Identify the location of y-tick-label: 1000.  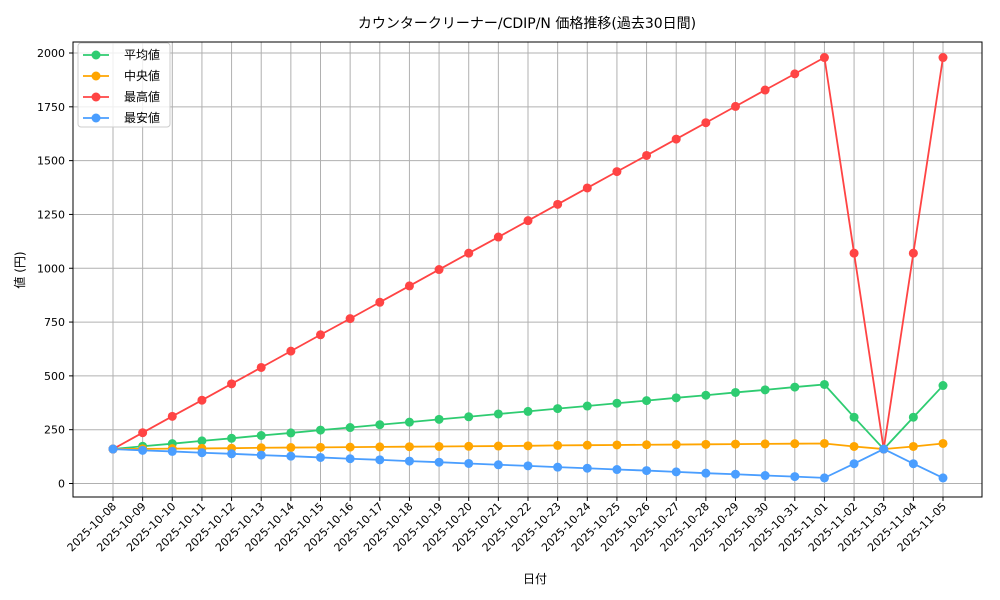
(51, 268).